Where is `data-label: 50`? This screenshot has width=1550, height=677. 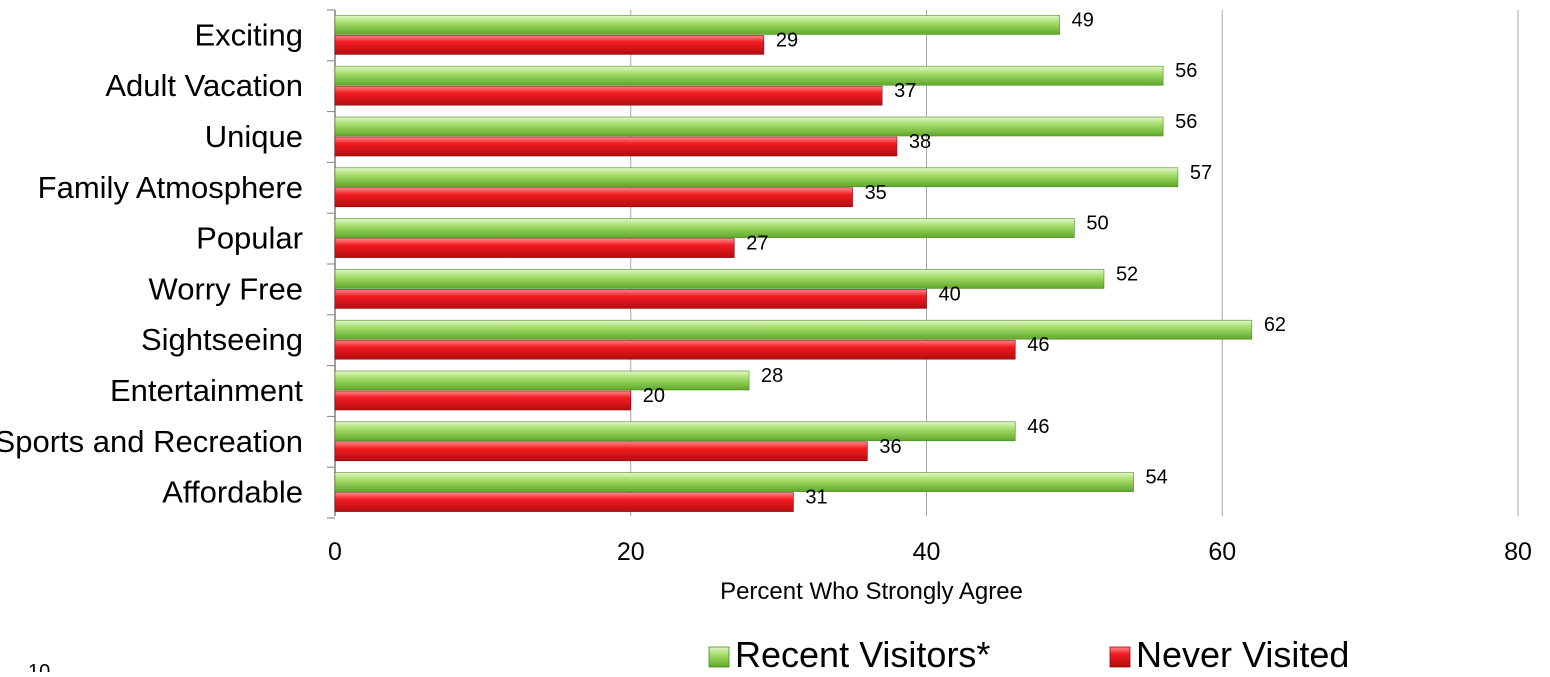 data-label: 50 is located at coordinates (1097, 224).